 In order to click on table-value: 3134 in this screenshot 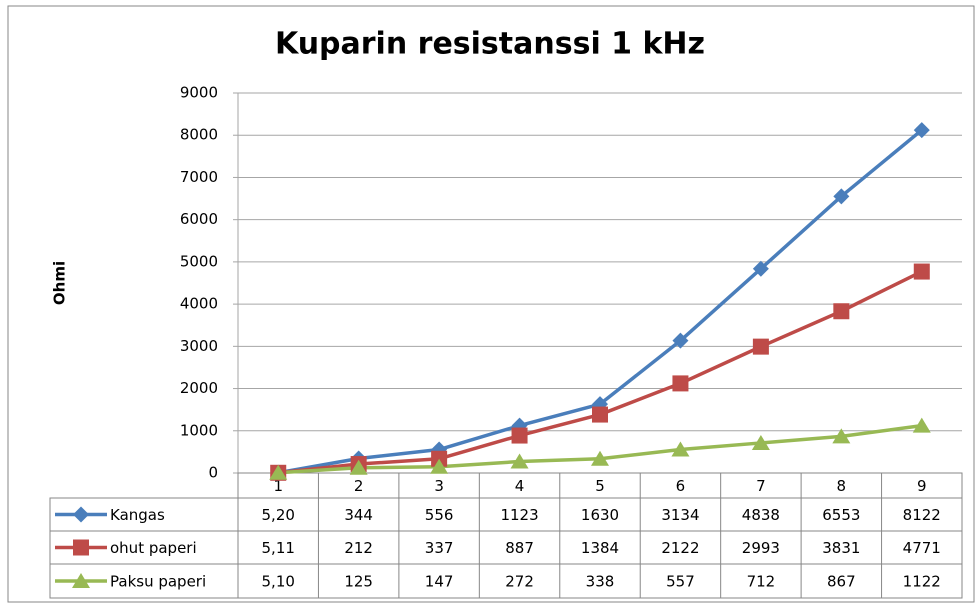, I will do `click(680, 515)`.